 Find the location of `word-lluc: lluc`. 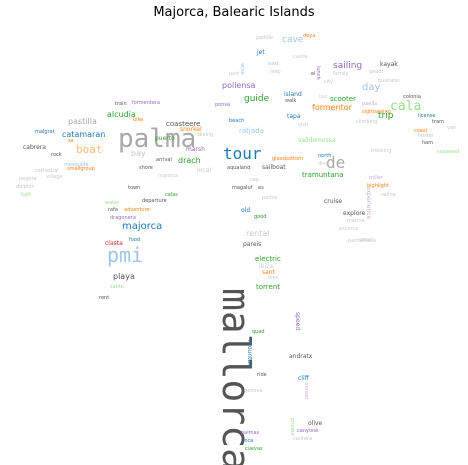

word-lluc: lluc is located at coordinates (323, 97).